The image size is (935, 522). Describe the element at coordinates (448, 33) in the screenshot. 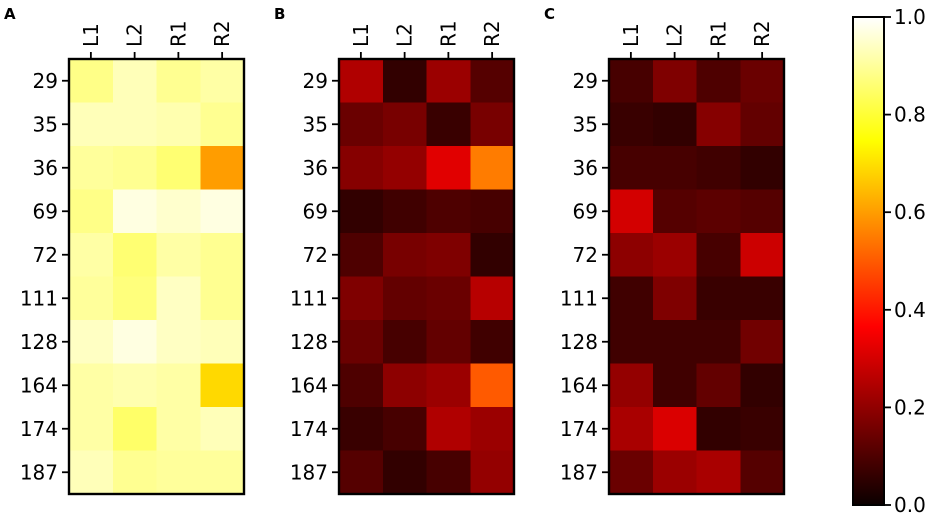

I see `column-label: R1` at that location.